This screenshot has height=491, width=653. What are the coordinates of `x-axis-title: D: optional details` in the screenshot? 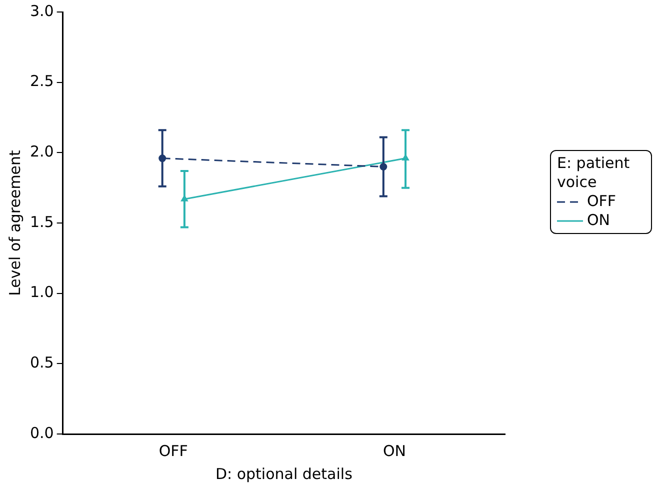 It's located at (284, 473).